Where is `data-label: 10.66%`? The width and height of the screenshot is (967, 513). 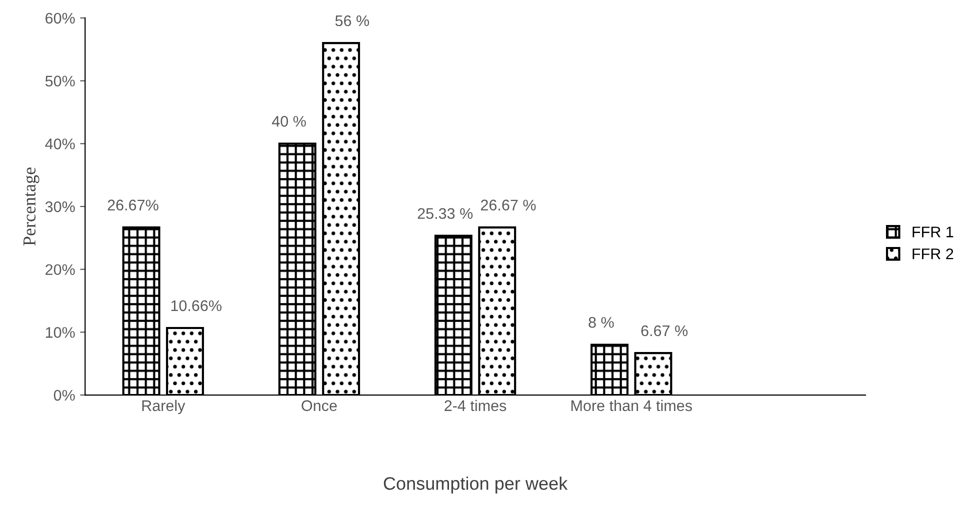
data-label: 10.66% is located at coordinates (196, 306).